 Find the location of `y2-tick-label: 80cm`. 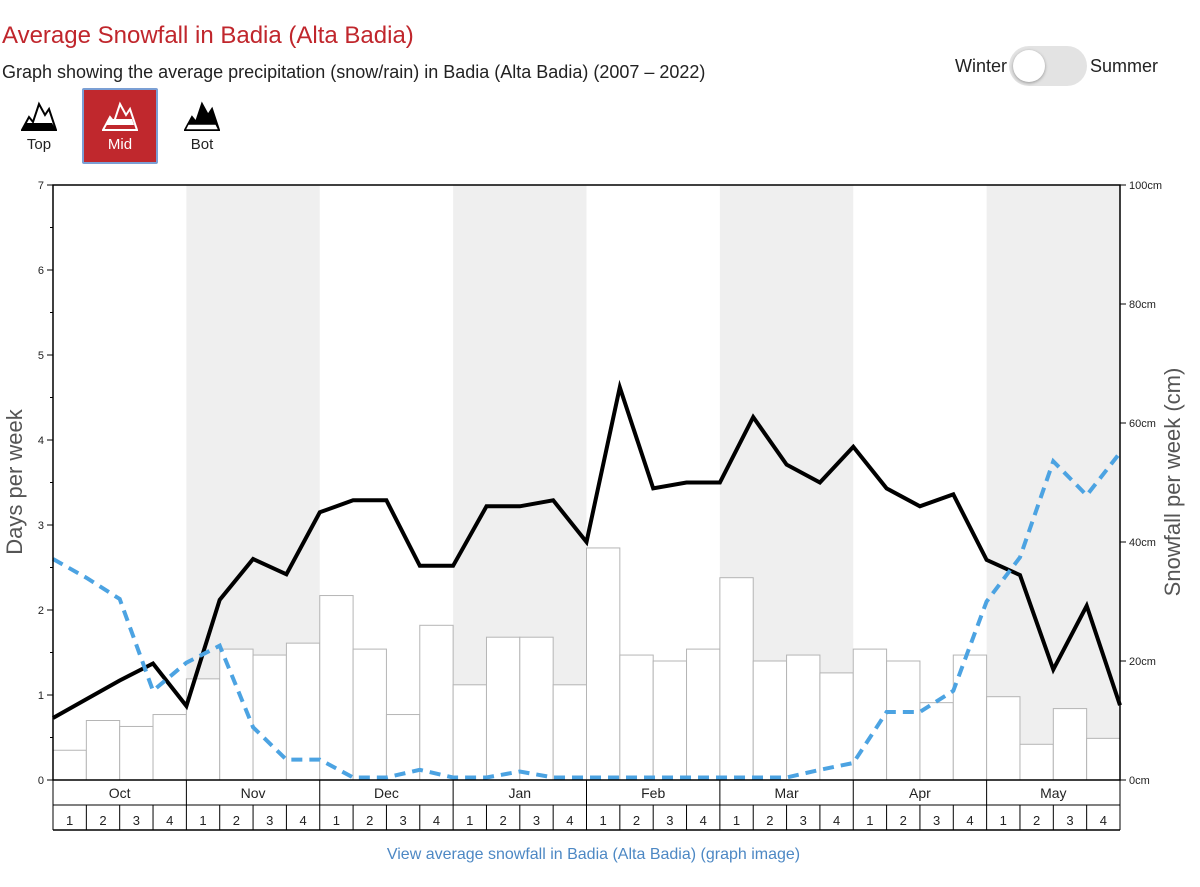

y2-tick-label: 80cm is located at coordinates (1142, 305).